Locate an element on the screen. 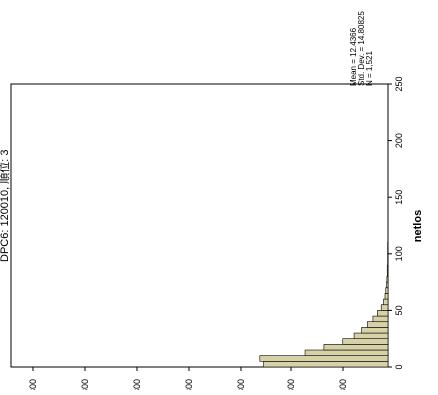 This screenshot has height=395, width=438. x-tick-label: 250 is located at coordinates (399, 83).